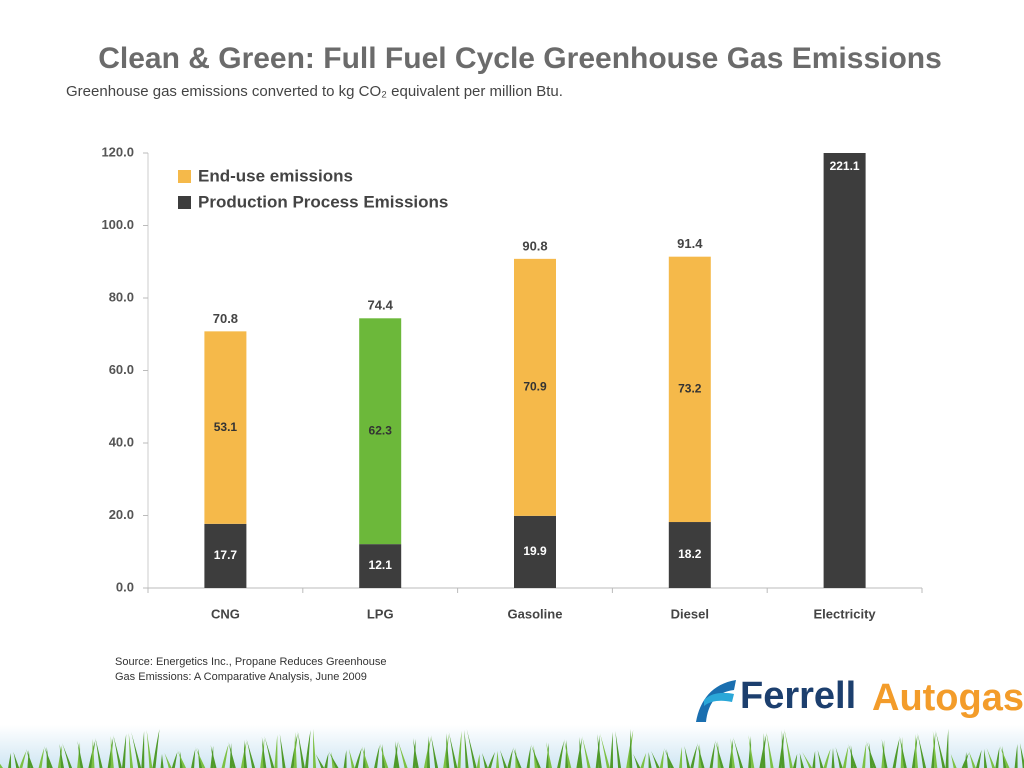  Describe the element at coordinates (121, 441) in the screenshot. I see `y-tick-label: 40.0` at that location.